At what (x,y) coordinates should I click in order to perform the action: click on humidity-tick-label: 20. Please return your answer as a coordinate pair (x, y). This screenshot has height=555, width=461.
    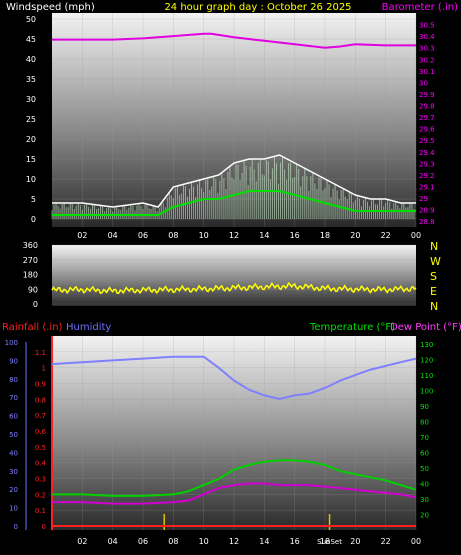
    Looking at the image, I should click on (13, 490).